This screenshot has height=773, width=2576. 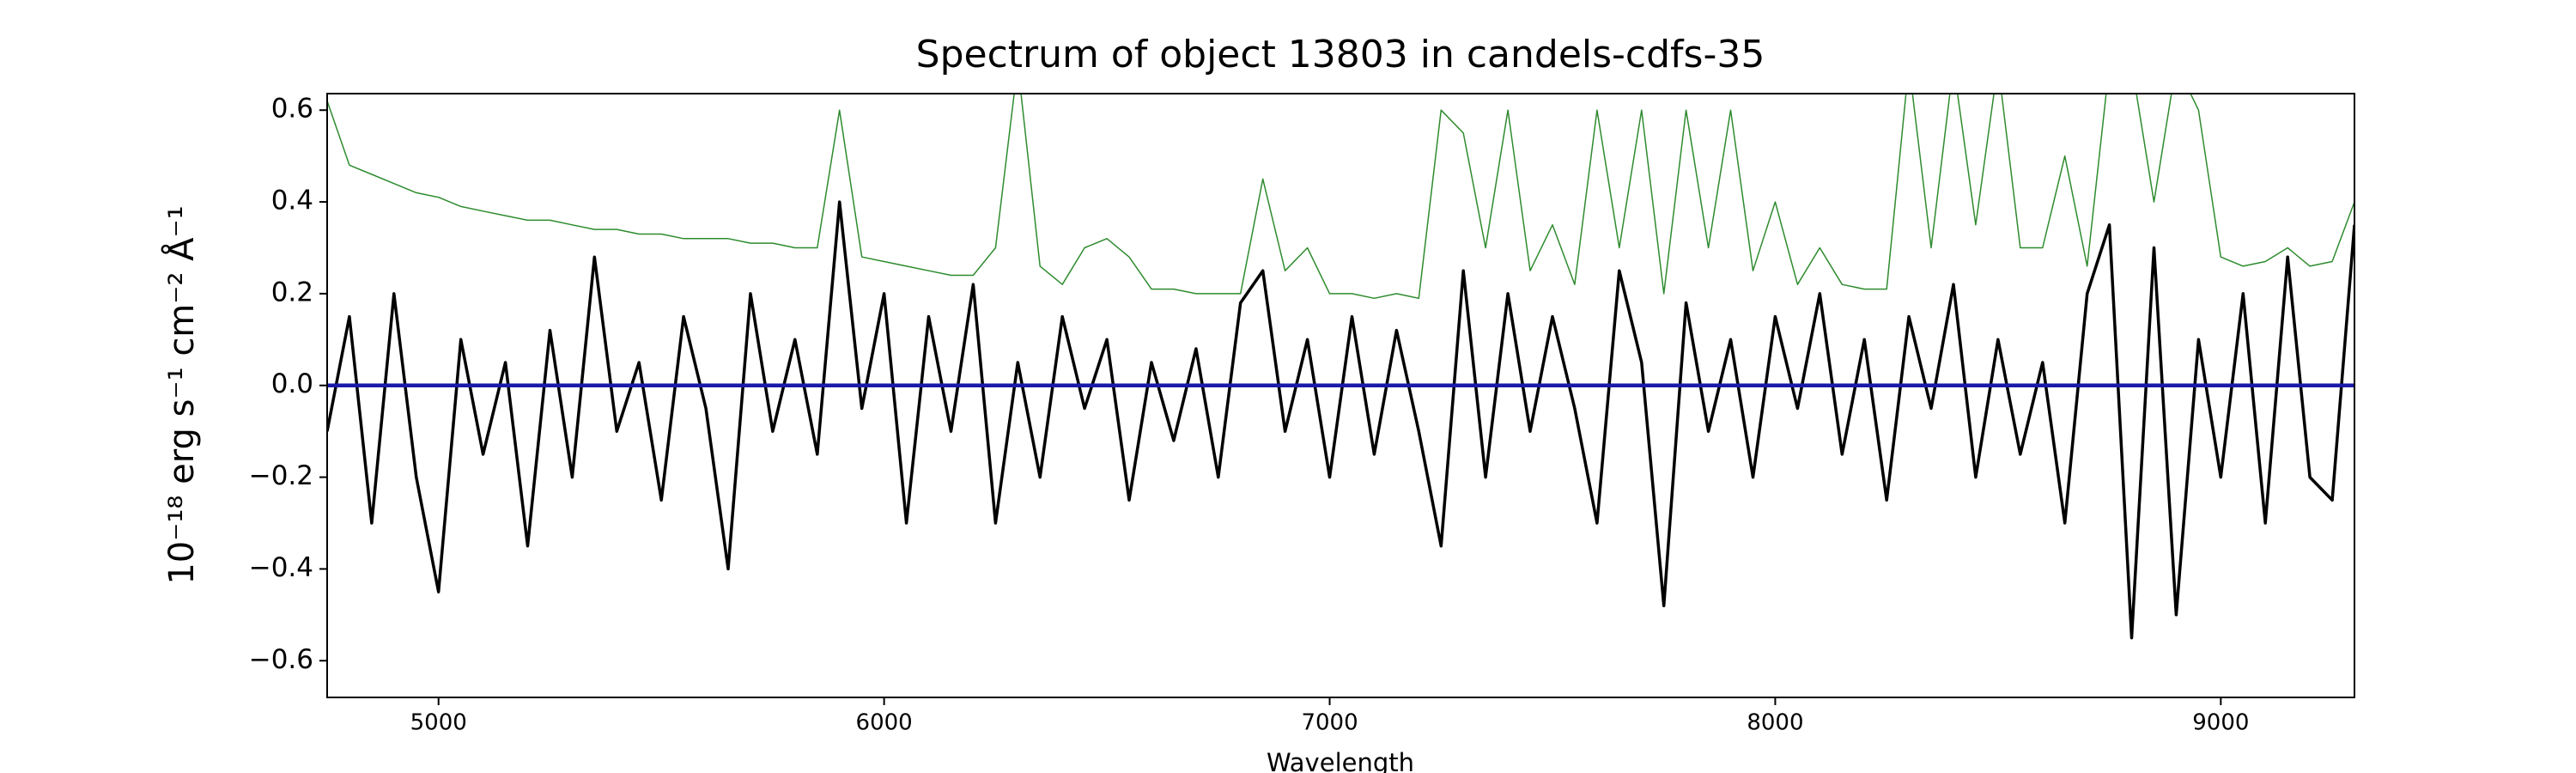 What do you see at coordinates (885, 723) in the screenshot?
I see `x-tick-label: 6000` at bounding box center [885, 723].